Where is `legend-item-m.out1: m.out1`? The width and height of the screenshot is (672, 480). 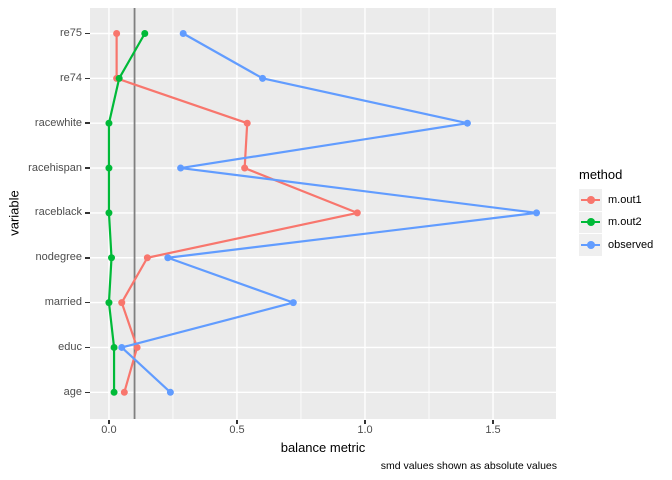 legend-item-m.out1: m.out1 is located at coordinates (616, 200).